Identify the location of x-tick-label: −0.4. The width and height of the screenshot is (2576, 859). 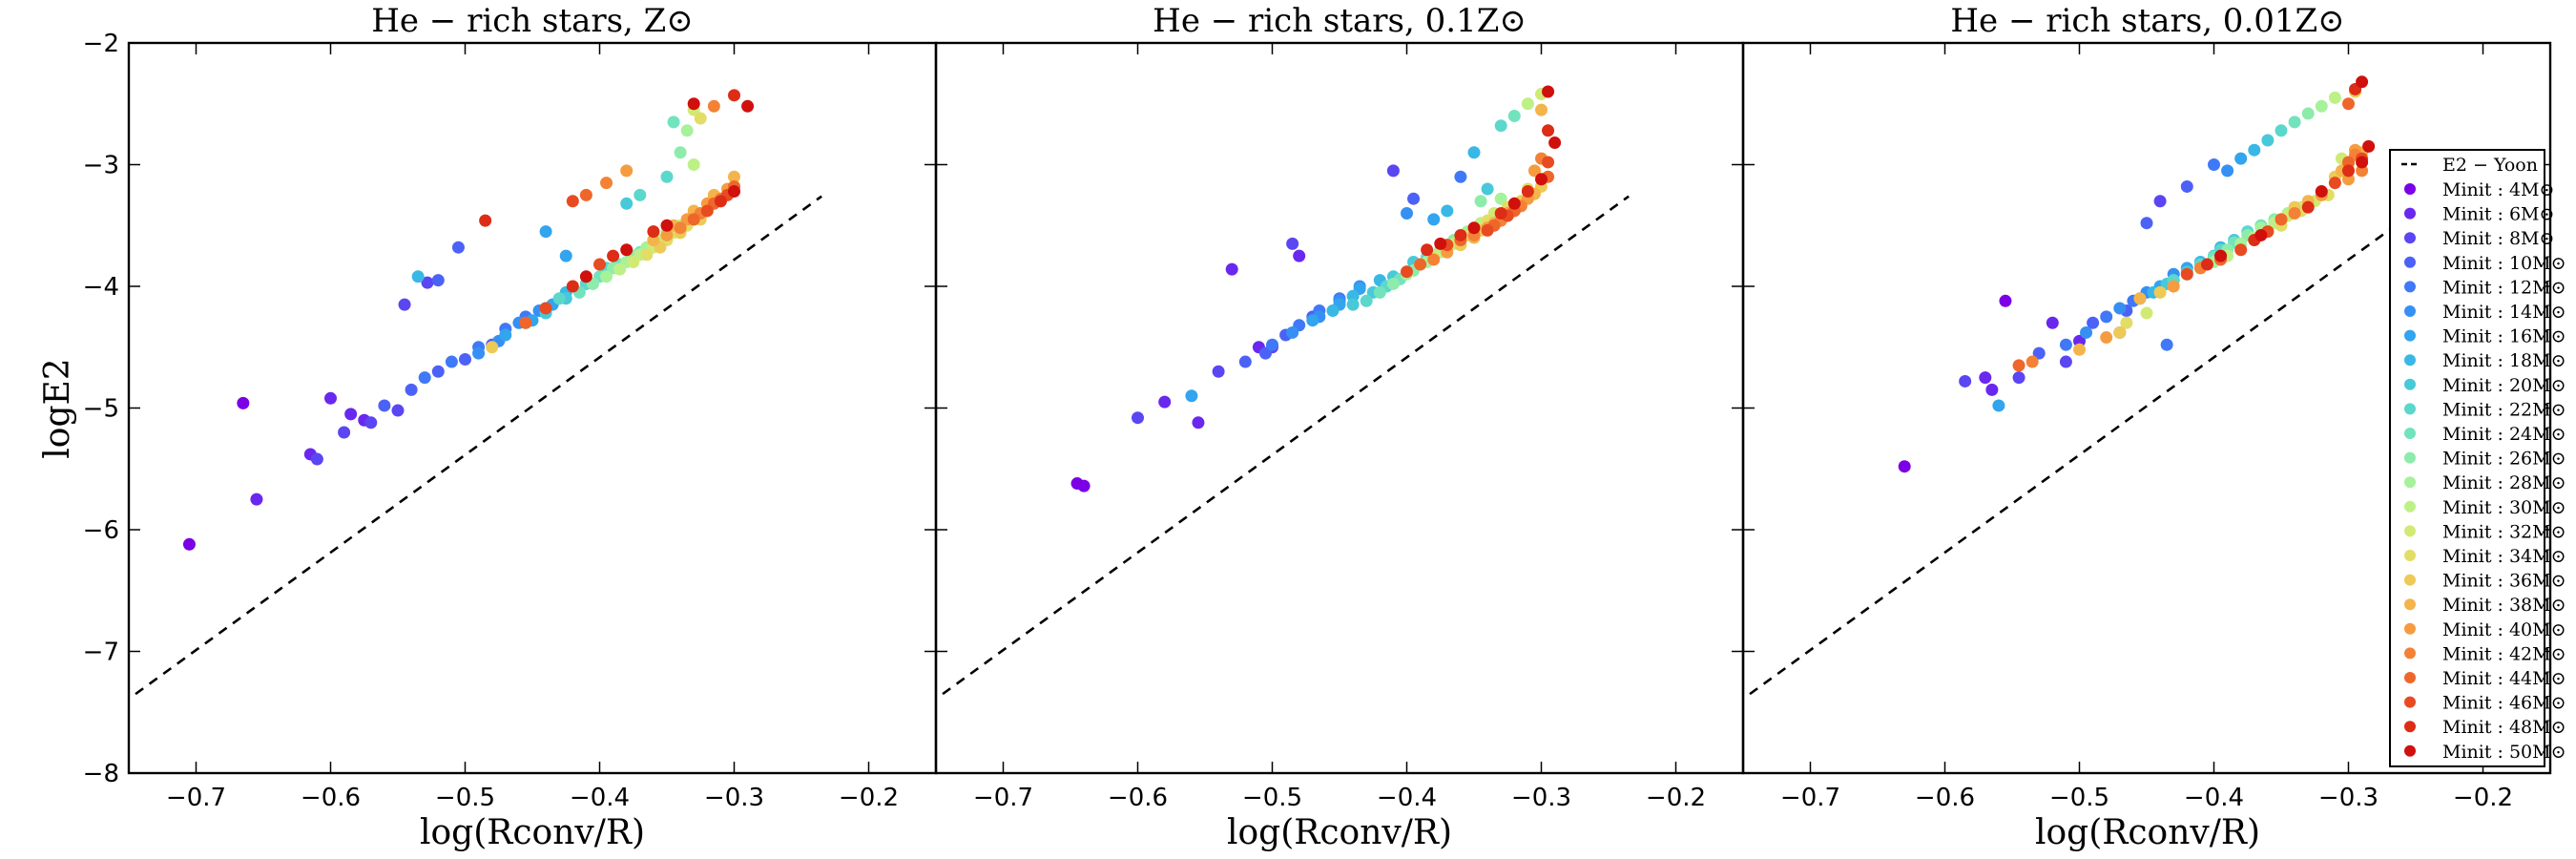
(600, 798).